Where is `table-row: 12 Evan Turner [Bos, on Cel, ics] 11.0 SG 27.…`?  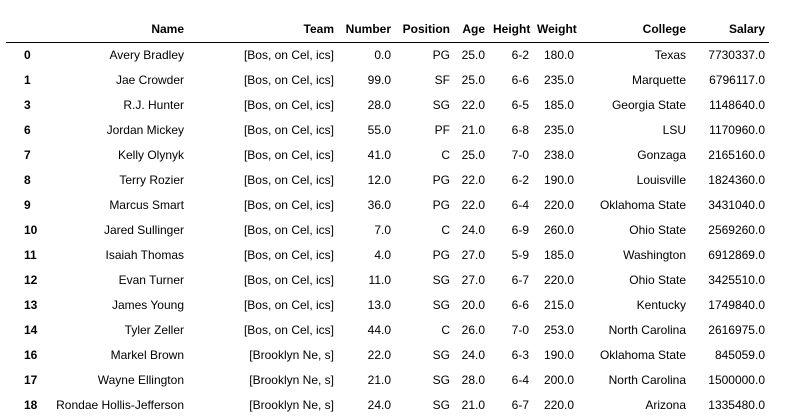
table-row: 12 Evan Turner [Bos, on Cel, ics] 11.0 SG 27.… is located at coordinates (387, 280).